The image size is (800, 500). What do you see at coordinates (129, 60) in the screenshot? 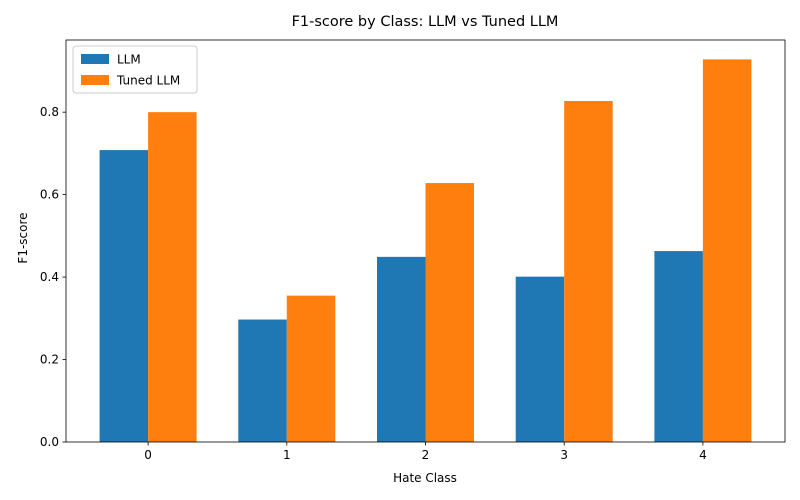
I see `legend-label: LLM` at bounding box center [129, 60].